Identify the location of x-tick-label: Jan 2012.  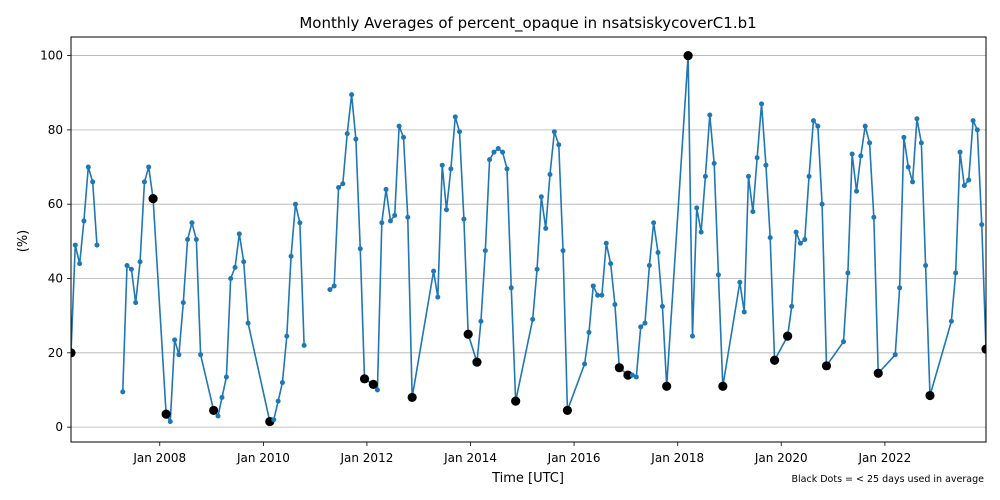
(366, 458).